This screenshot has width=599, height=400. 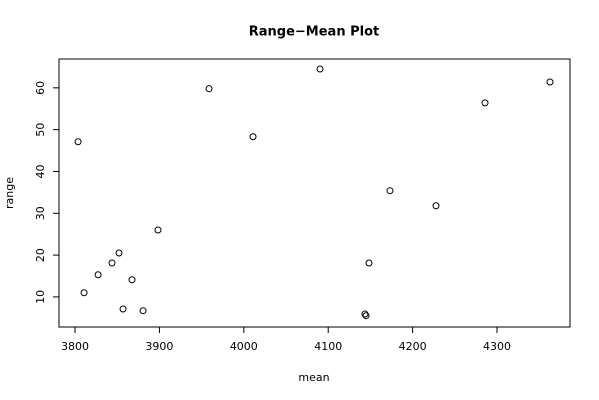 I want to click on y-tick-label: 60, so click(x=40, y=88).